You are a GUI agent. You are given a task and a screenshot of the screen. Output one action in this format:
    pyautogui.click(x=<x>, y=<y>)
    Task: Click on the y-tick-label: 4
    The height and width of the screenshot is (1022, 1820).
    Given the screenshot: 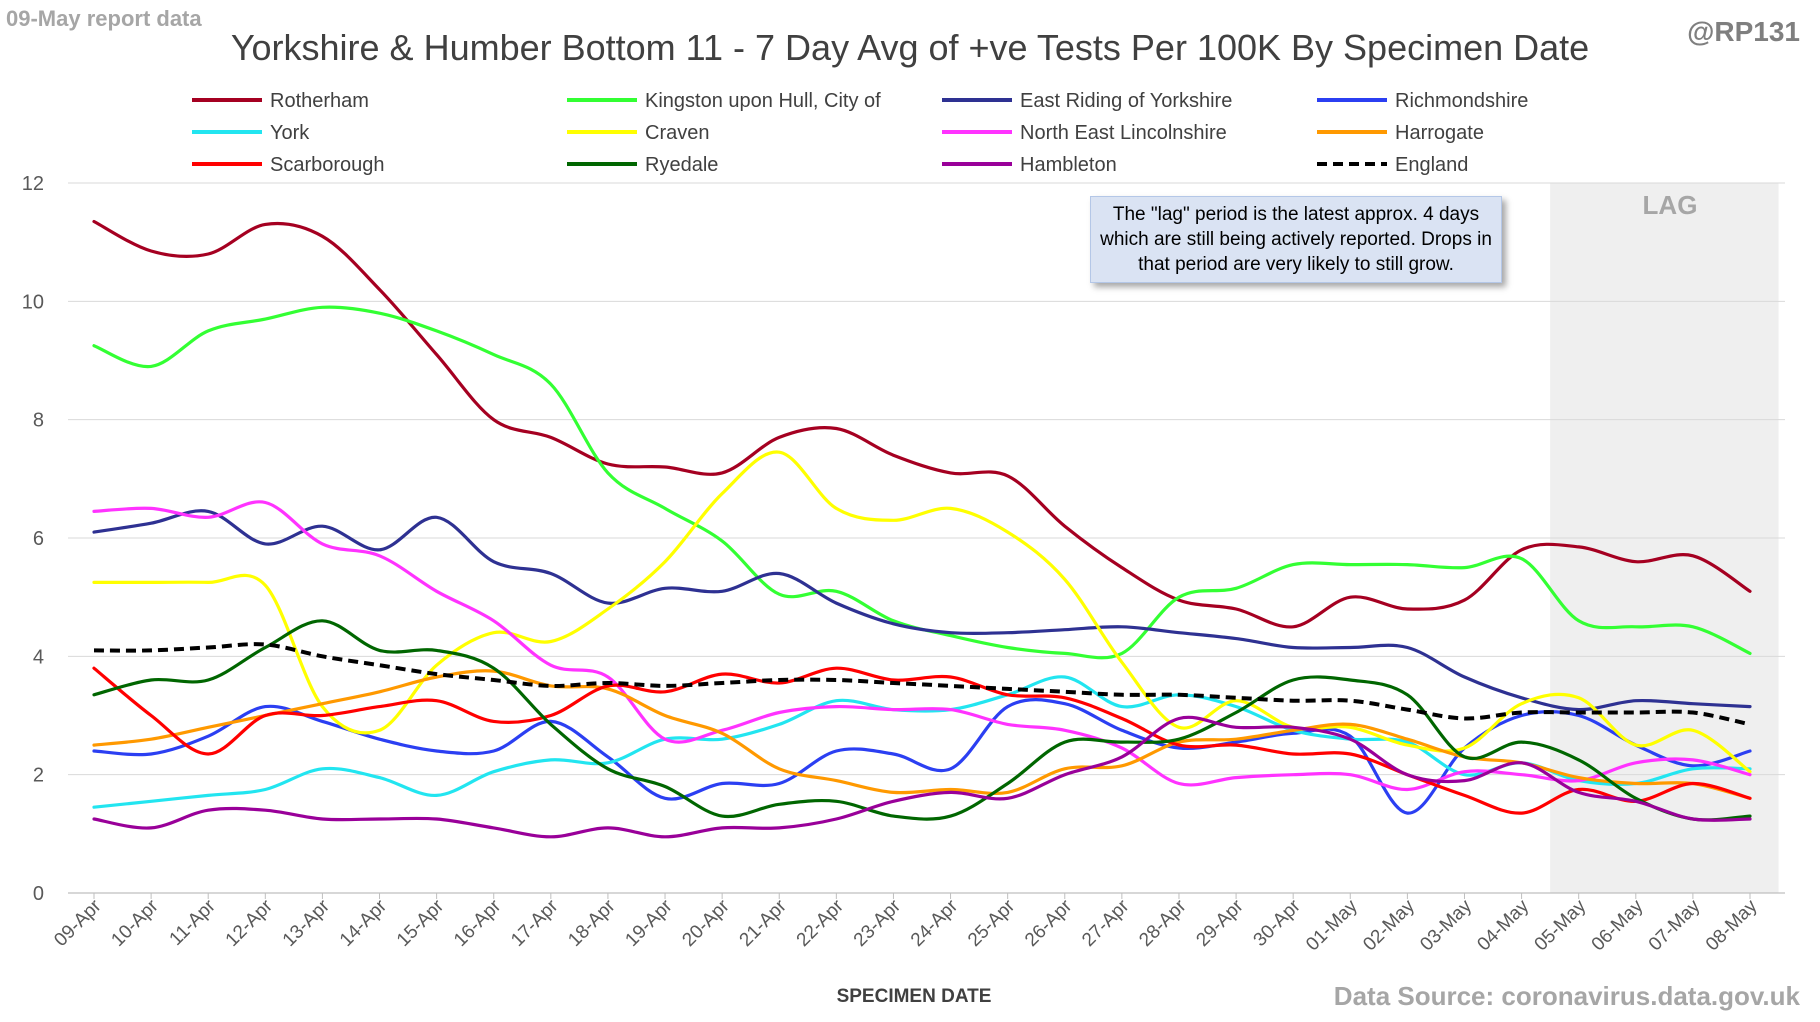 What is the action you would take?
    pyautogui.click(x=38, y=657)
    